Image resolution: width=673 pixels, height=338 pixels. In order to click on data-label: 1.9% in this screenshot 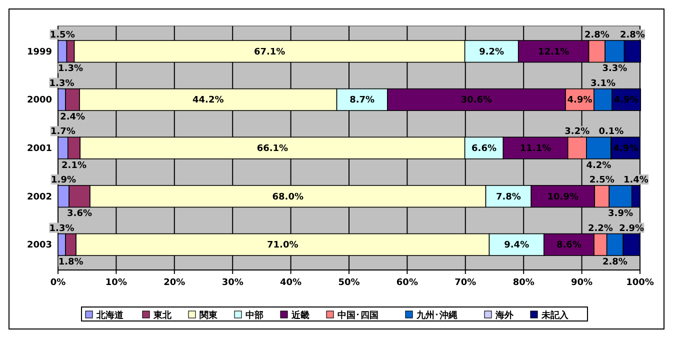, I will do `click(63, 180)`.